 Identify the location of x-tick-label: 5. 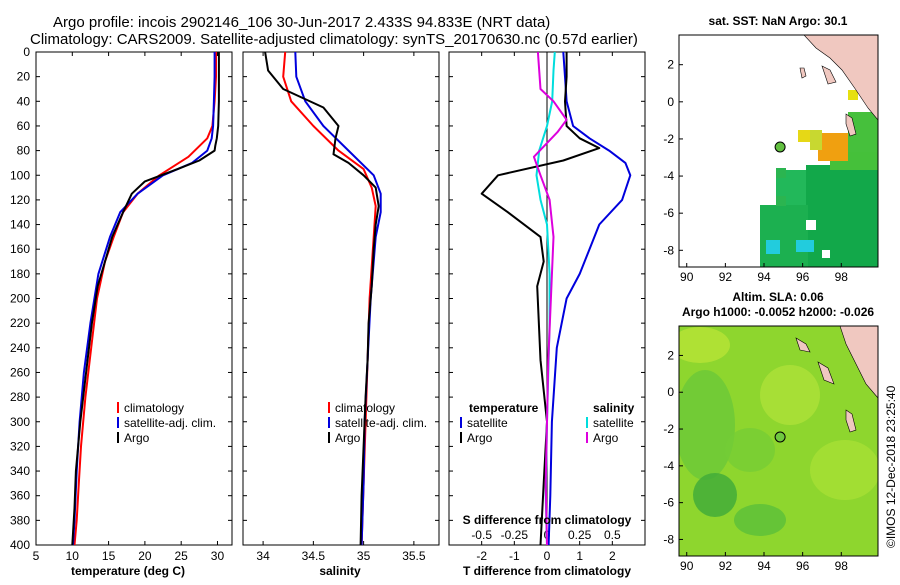
(36, 556).